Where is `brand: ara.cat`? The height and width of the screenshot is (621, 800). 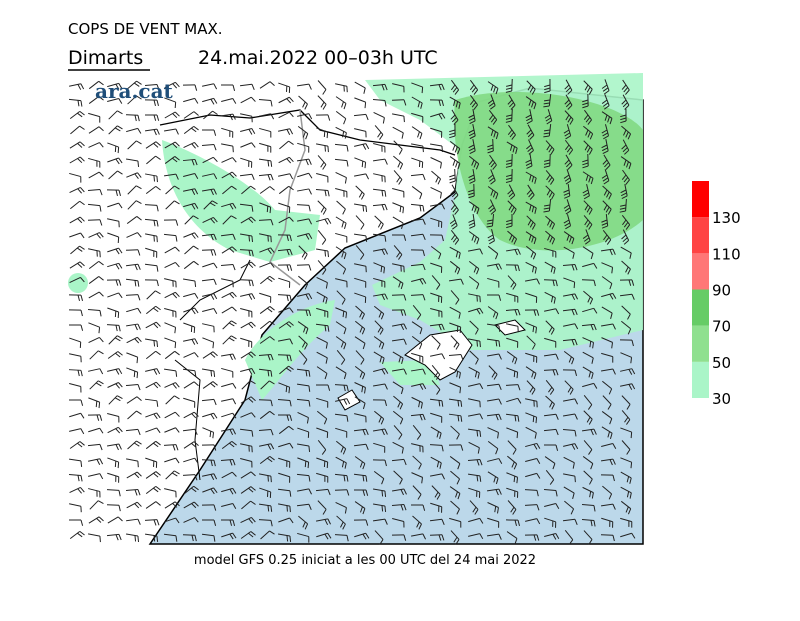 brand: ara.cat is located at coordinates (134, 91).